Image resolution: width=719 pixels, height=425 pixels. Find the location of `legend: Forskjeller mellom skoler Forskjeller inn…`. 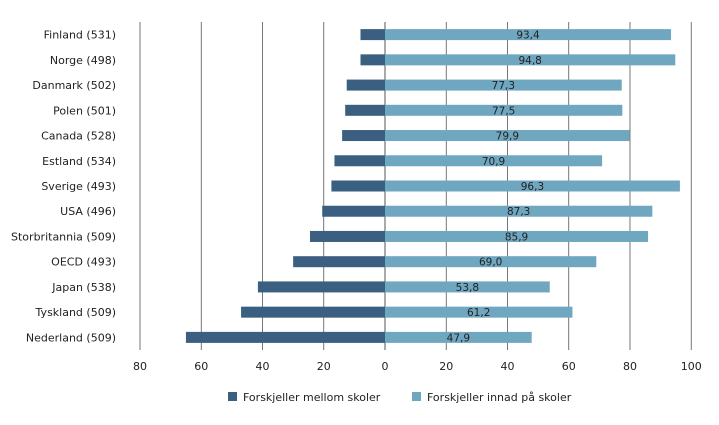

legend: Forskjeller mellom skoler Forskjeller inn… is located at coordinates (400, 397).